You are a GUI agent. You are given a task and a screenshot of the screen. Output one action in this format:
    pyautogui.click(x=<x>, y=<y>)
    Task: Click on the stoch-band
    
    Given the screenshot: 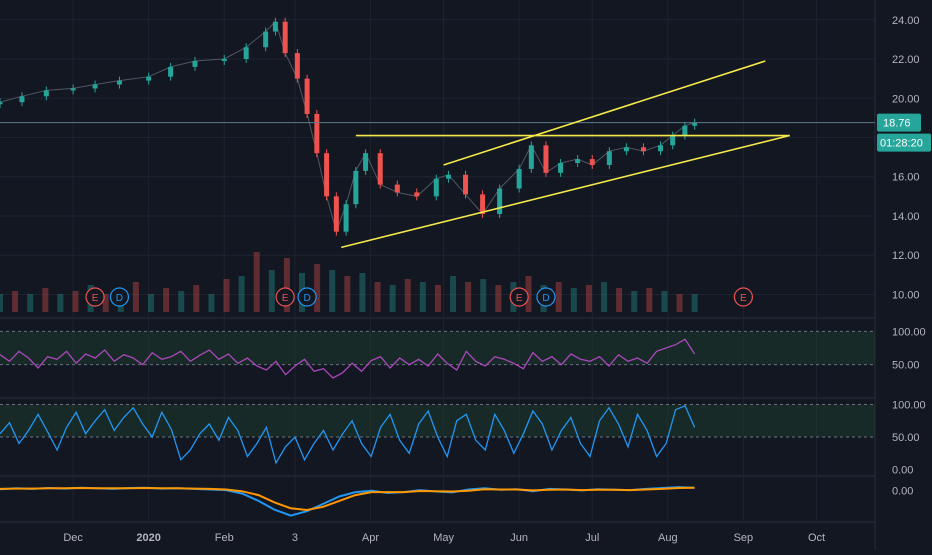 What is the action you would take?
    pyautogui.click(x=437, y=420)
    